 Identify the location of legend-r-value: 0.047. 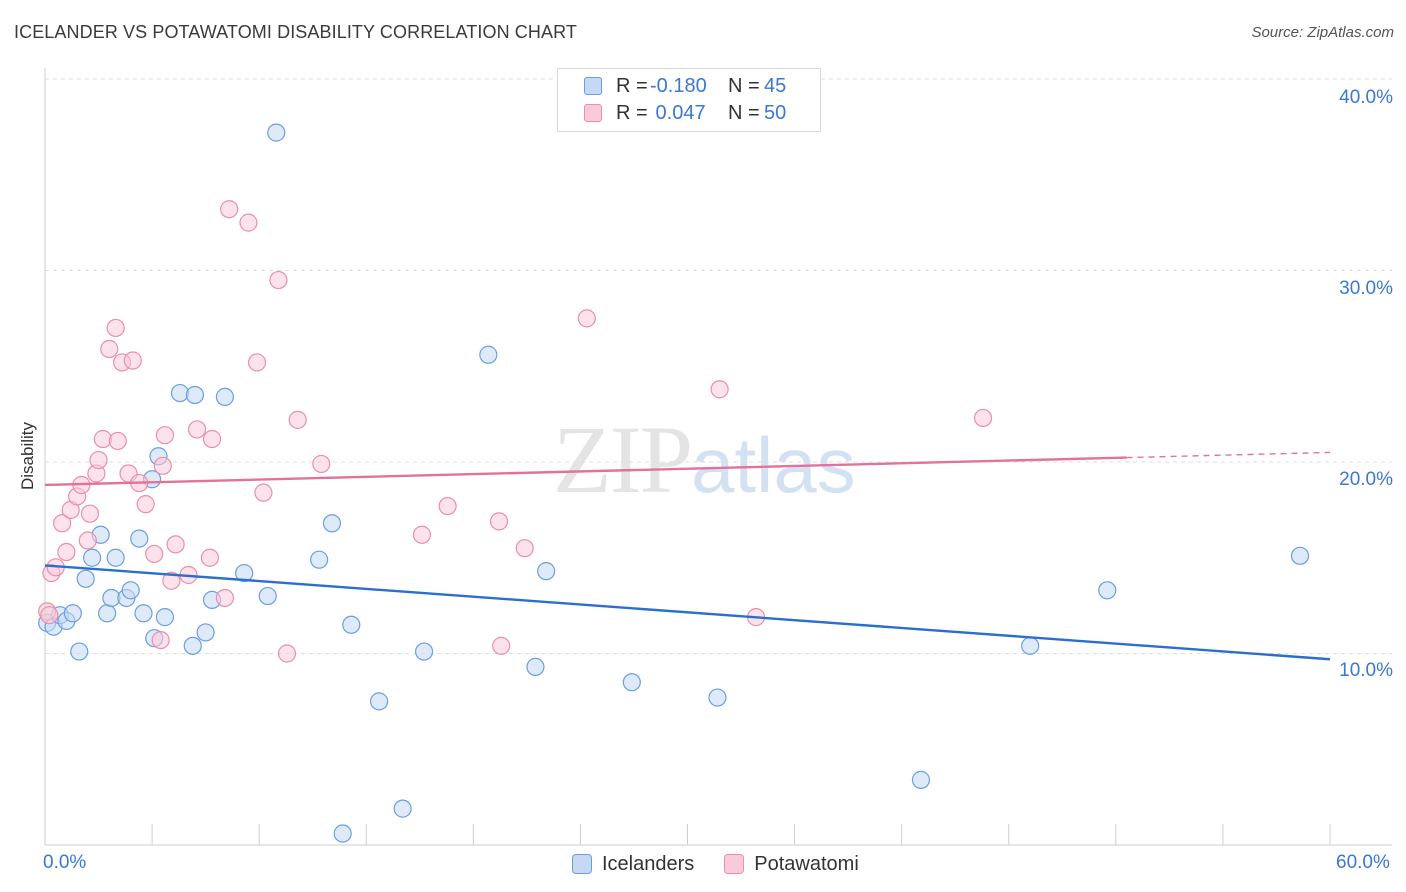
(678, 112).